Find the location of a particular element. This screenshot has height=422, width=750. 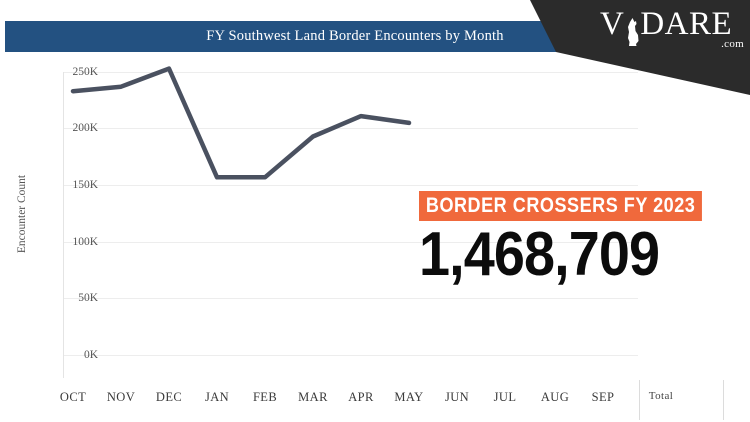

x-tick-aug: AUG is located at coordinates (555, 397).